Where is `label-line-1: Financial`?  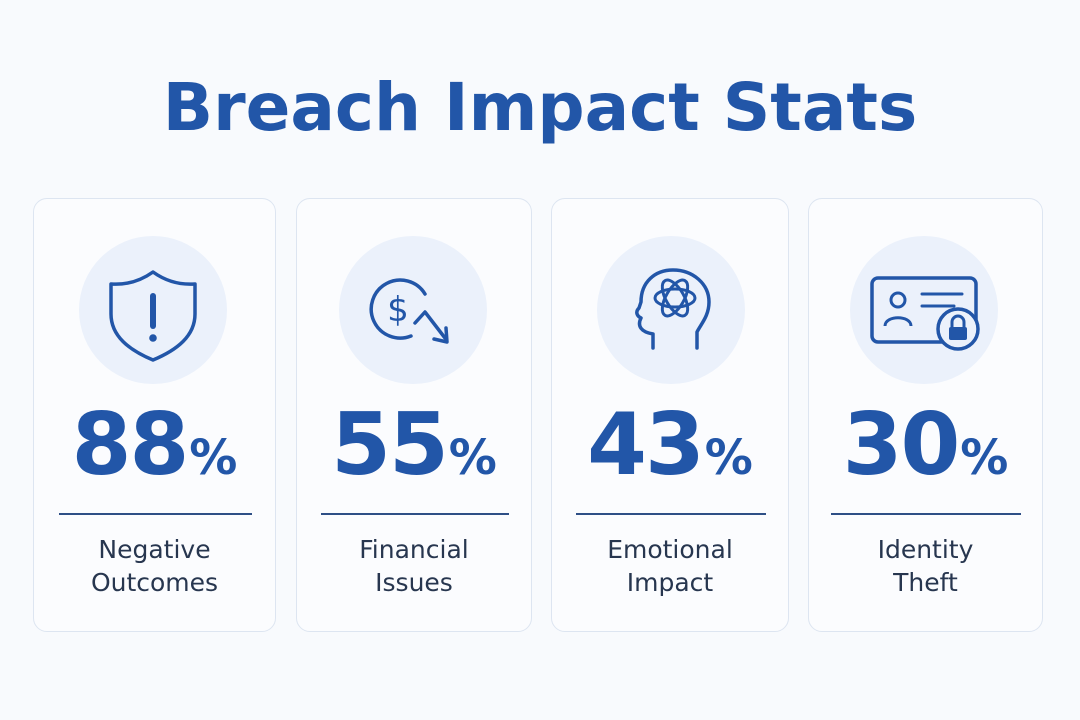
label-line-1: Financial is located at coordinates (414, 549).